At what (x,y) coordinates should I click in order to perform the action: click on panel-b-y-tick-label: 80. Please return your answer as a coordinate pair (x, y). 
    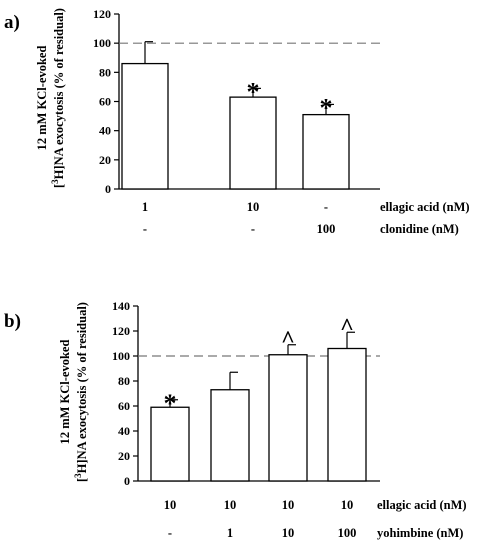
    Looking at the image, I should click on (124, 381).